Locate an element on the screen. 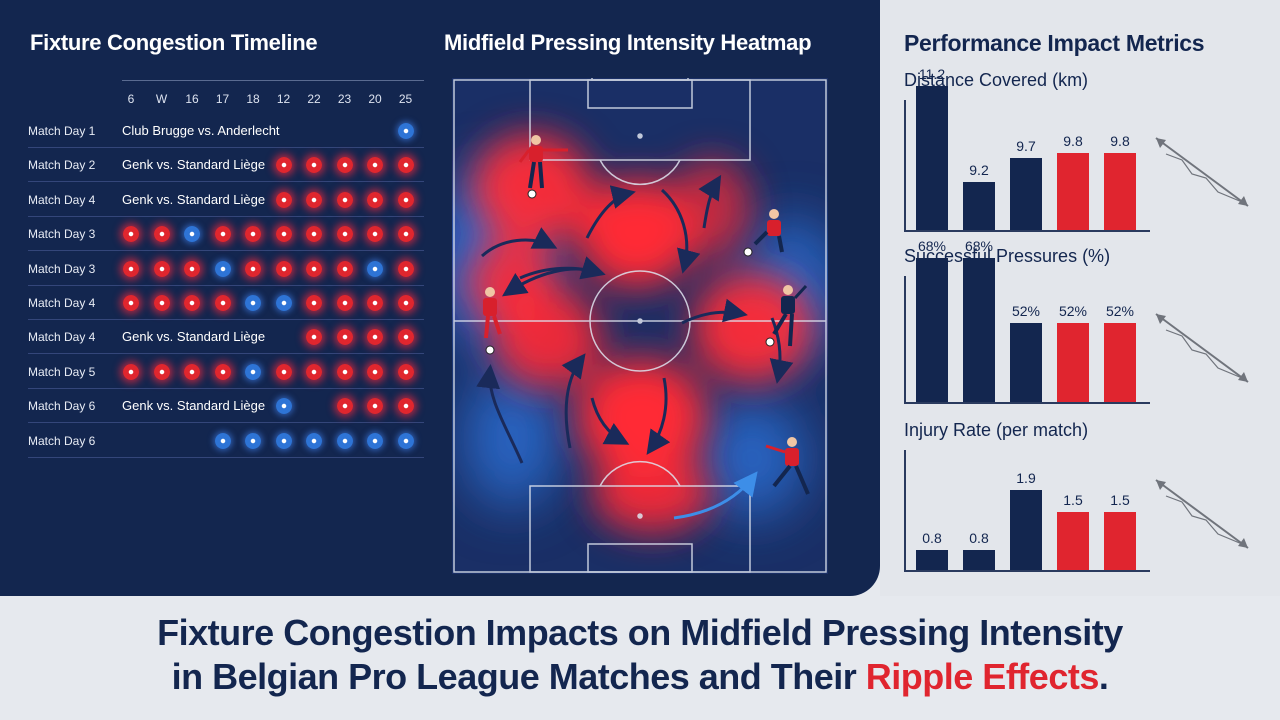 The image size is (1280, 720). bar-value-label: 9.2 is located at coordinates (979, 170).